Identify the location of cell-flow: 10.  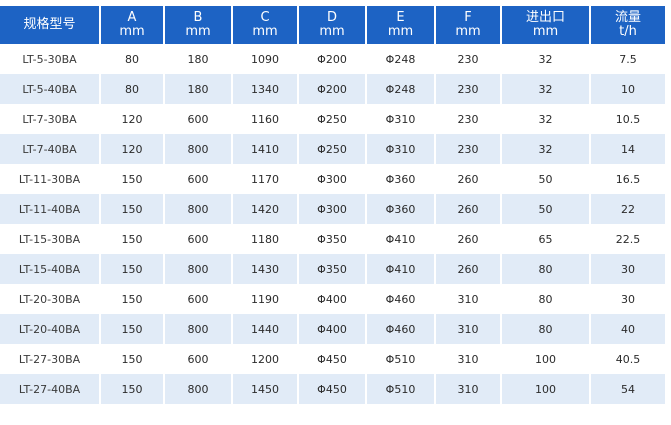
(627, 89).